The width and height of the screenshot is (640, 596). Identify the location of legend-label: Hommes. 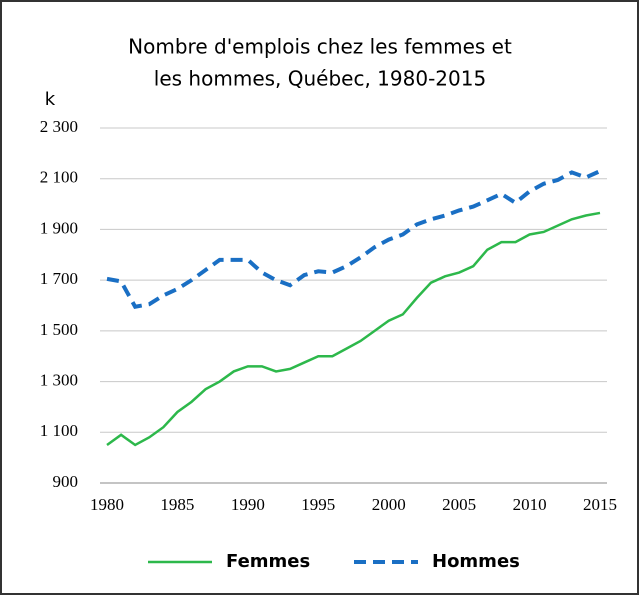
(476, 561).